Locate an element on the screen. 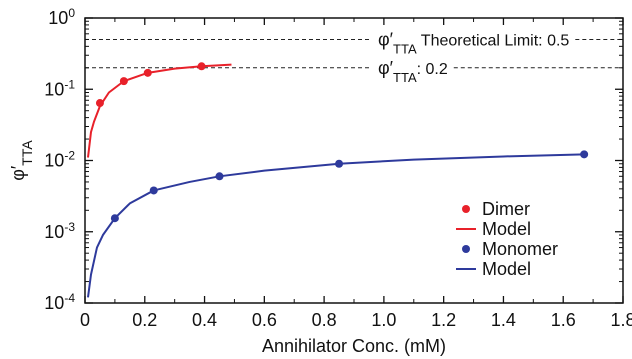 The width and height of the screenshot is (632, 359). x-tick-label: 1.4 is located at coordinates (503, 320).